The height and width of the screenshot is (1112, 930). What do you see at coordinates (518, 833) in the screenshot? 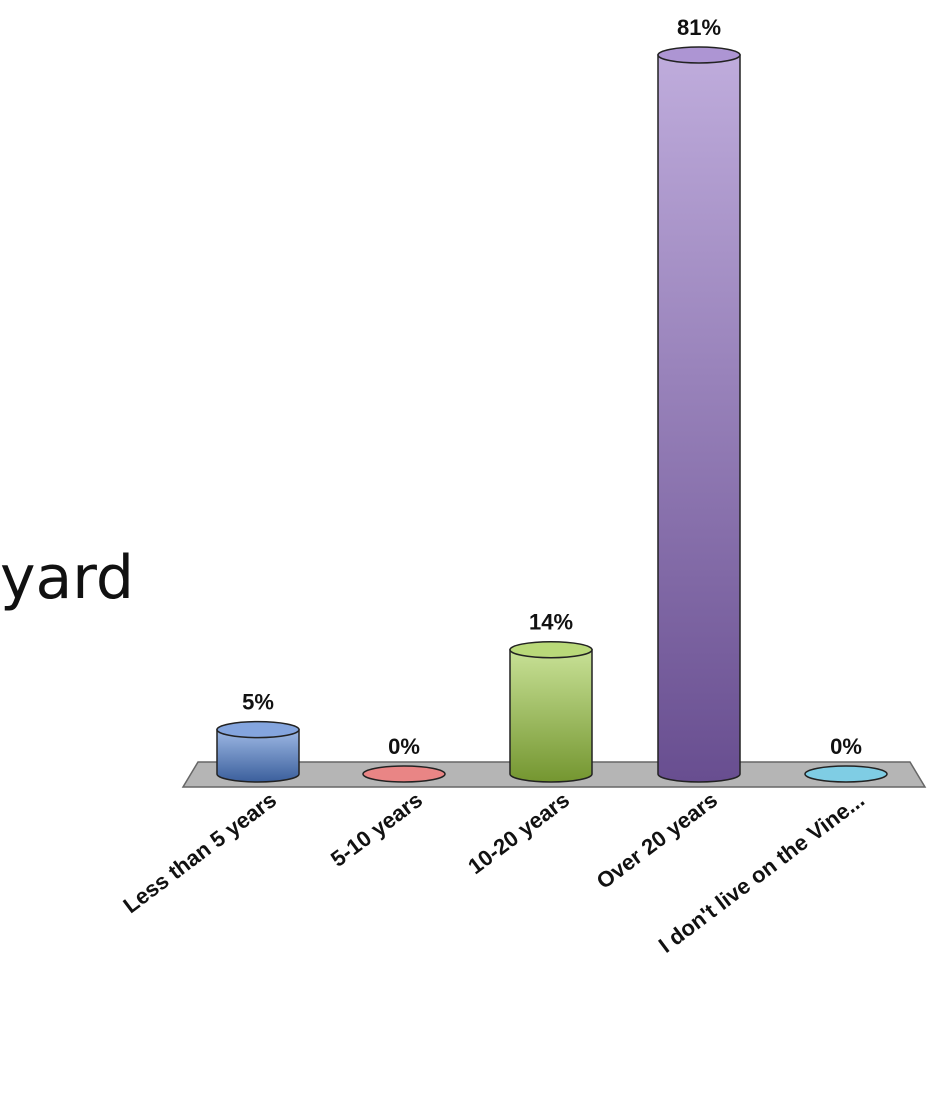
I see `category-label: 10-20 years` at bounding box center [518, 833].